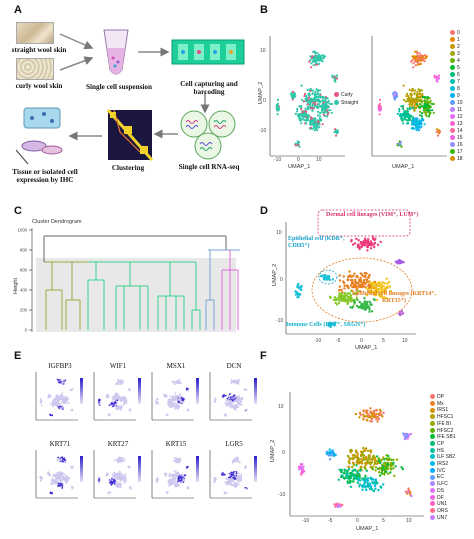 This screenshot has height=539, width=474. Describe the element at coordinates (456, 131) in the screenshot. I see `cluster-legend-item: 14` at that location.